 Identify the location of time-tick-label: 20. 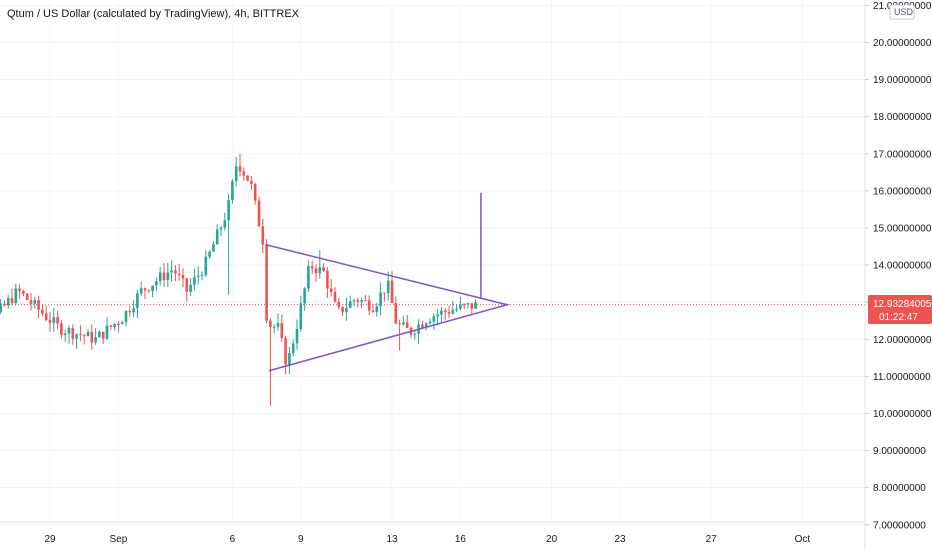
(552, 539).